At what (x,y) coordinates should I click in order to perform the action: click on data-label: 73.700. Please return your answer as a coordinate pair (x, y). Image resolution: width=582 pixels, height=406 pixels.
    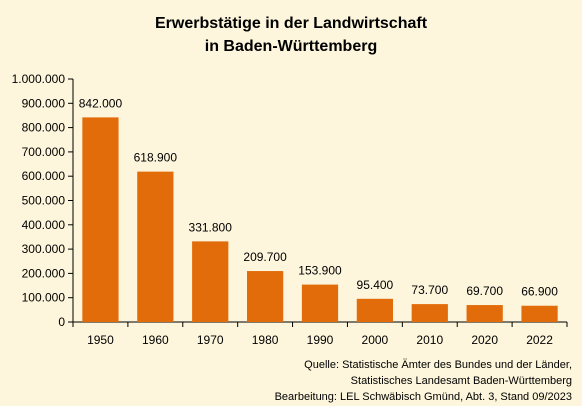
    Looking at the image, I should click on (429, 290).